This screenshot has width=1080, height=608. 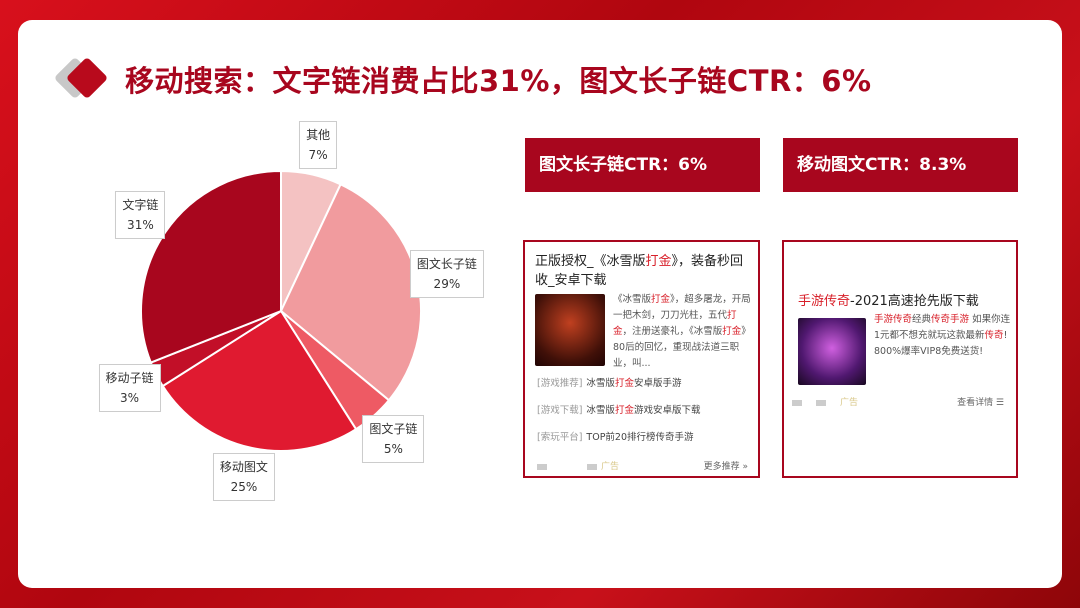 I want to click on text-segment: 如果你连1元都不想充就玩这款最新, so click(x=942, y=327).